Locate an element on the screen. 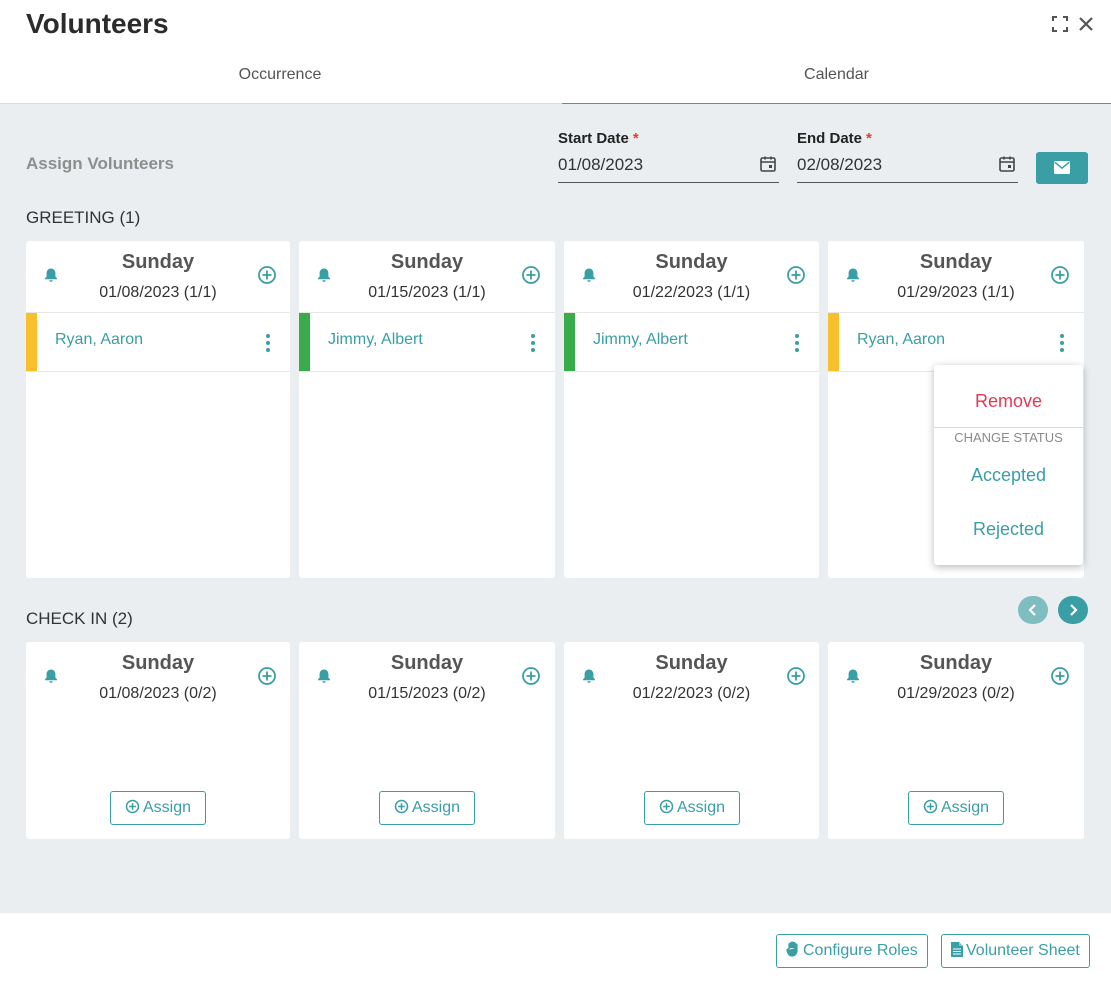 This screenshot has height=984, width=1111. day-card: Sunday 01/08/2023 (1/1) Ryan, Aaron is located at coordinates (158, 409).